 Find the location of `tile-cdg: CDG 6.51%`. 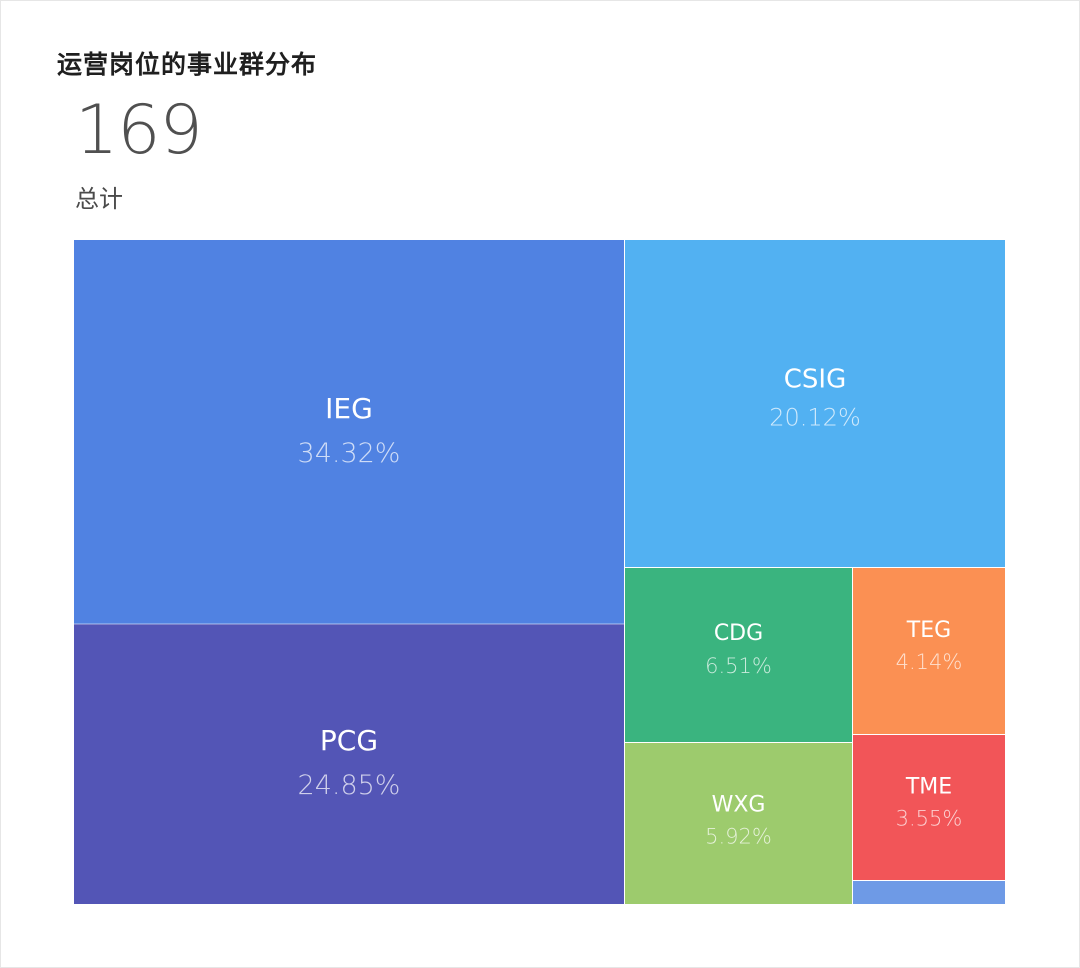

tile-cdg: CDG 6.51% is located at coordinates (738, 655).